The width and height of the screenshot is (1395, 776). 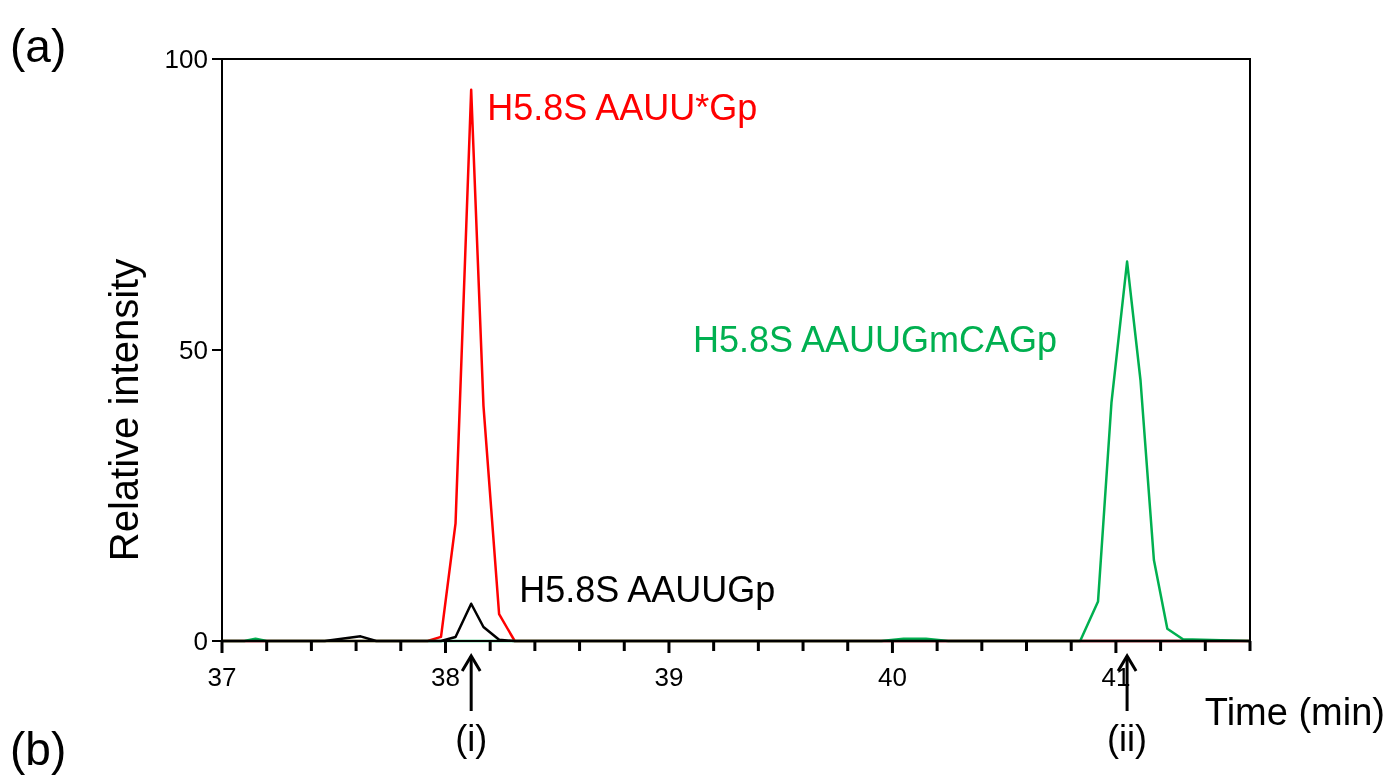 I want to click on x-tick-label: 39, so click(x=669, y=677).